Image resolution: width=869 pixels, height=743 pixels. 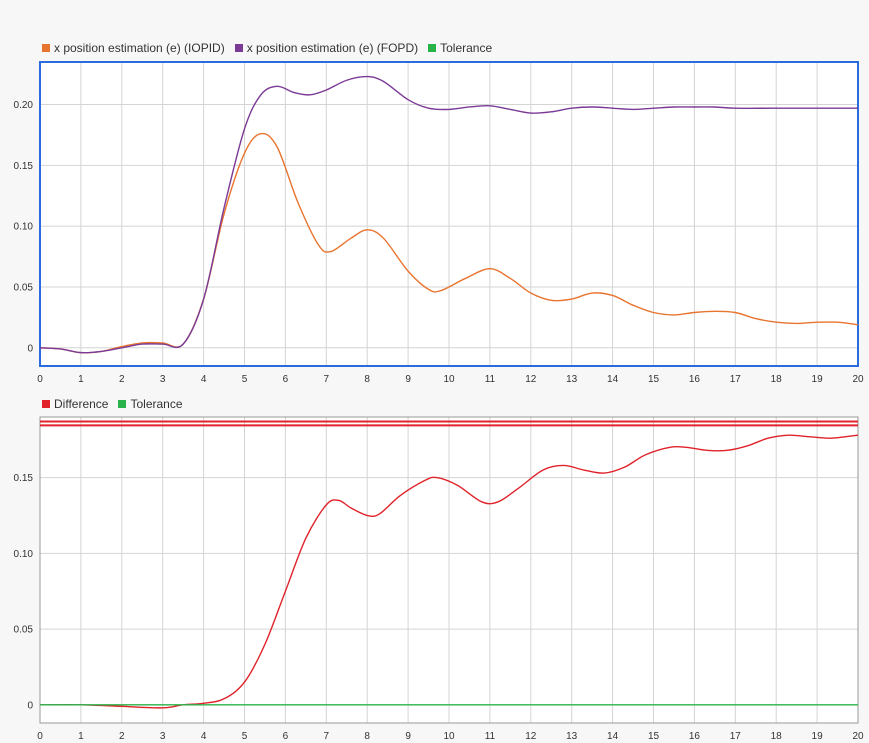 I want to click on legend-item-iopid: x position estimation (e) (IOPID), so click(x=133, y=48).